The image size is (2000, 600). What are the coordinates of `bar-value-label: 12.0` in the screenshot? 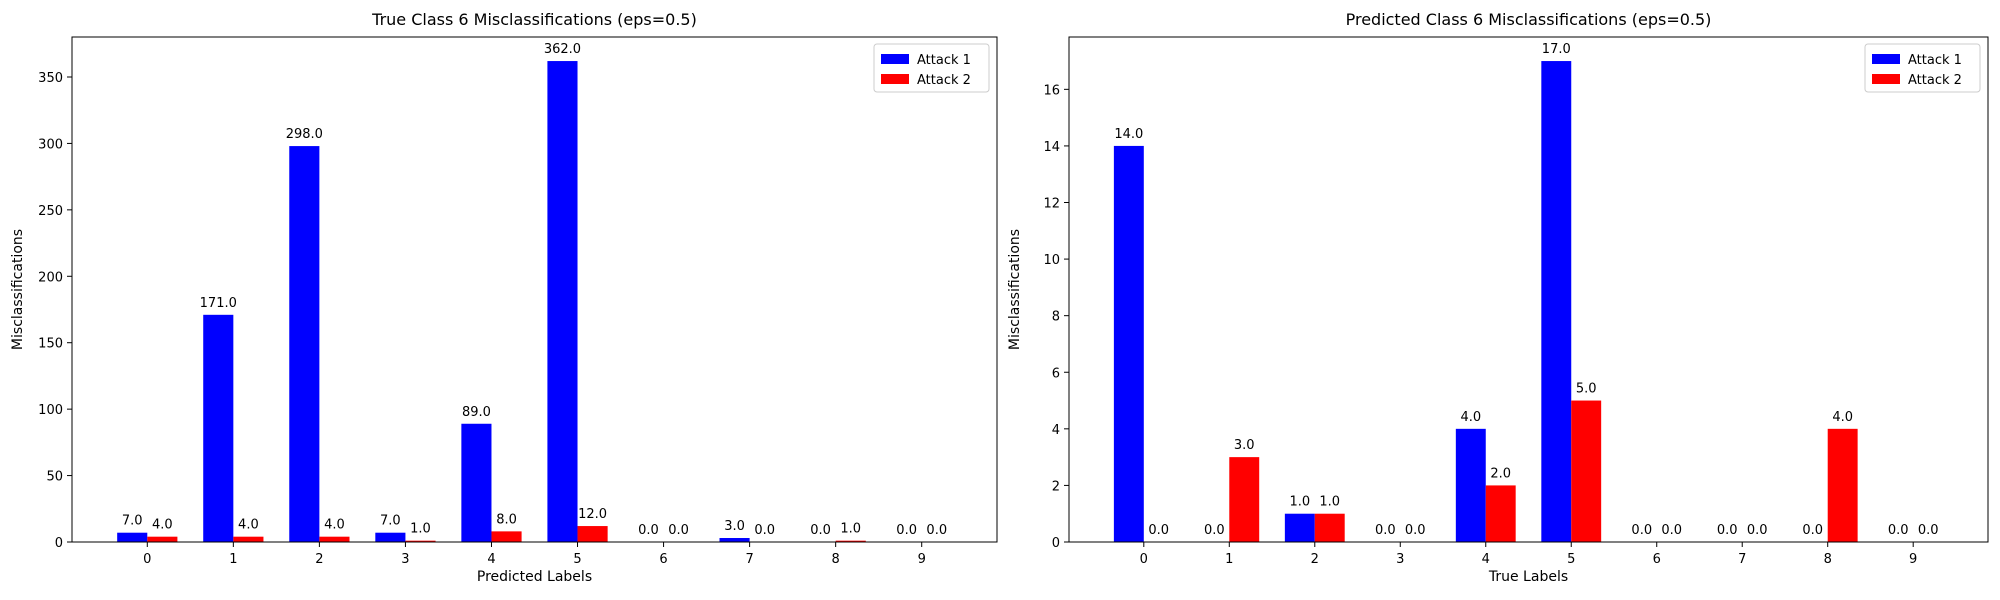 It's located at (592, 514).